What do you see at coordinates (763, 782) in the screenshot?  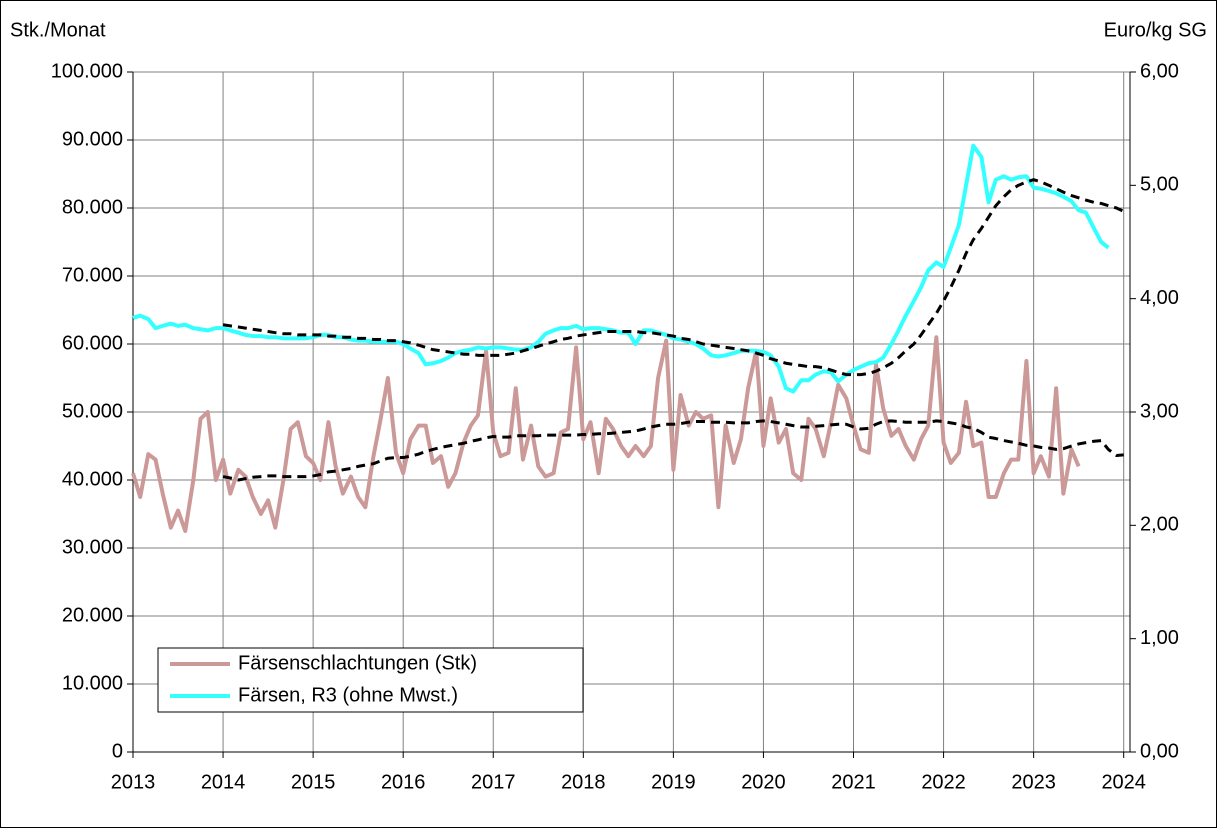 I see `x-tick-label: 2020` at bounding box center [763, 782].